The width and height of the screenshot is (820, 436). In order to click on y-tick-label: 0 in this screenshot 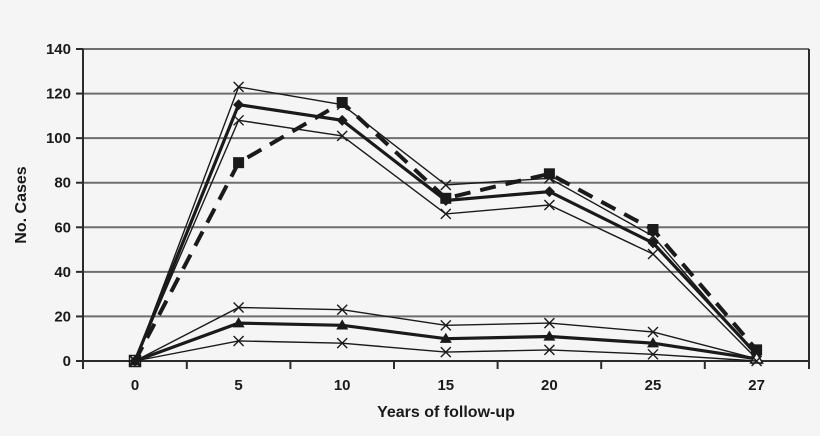, I will do `click(67, 361)`.